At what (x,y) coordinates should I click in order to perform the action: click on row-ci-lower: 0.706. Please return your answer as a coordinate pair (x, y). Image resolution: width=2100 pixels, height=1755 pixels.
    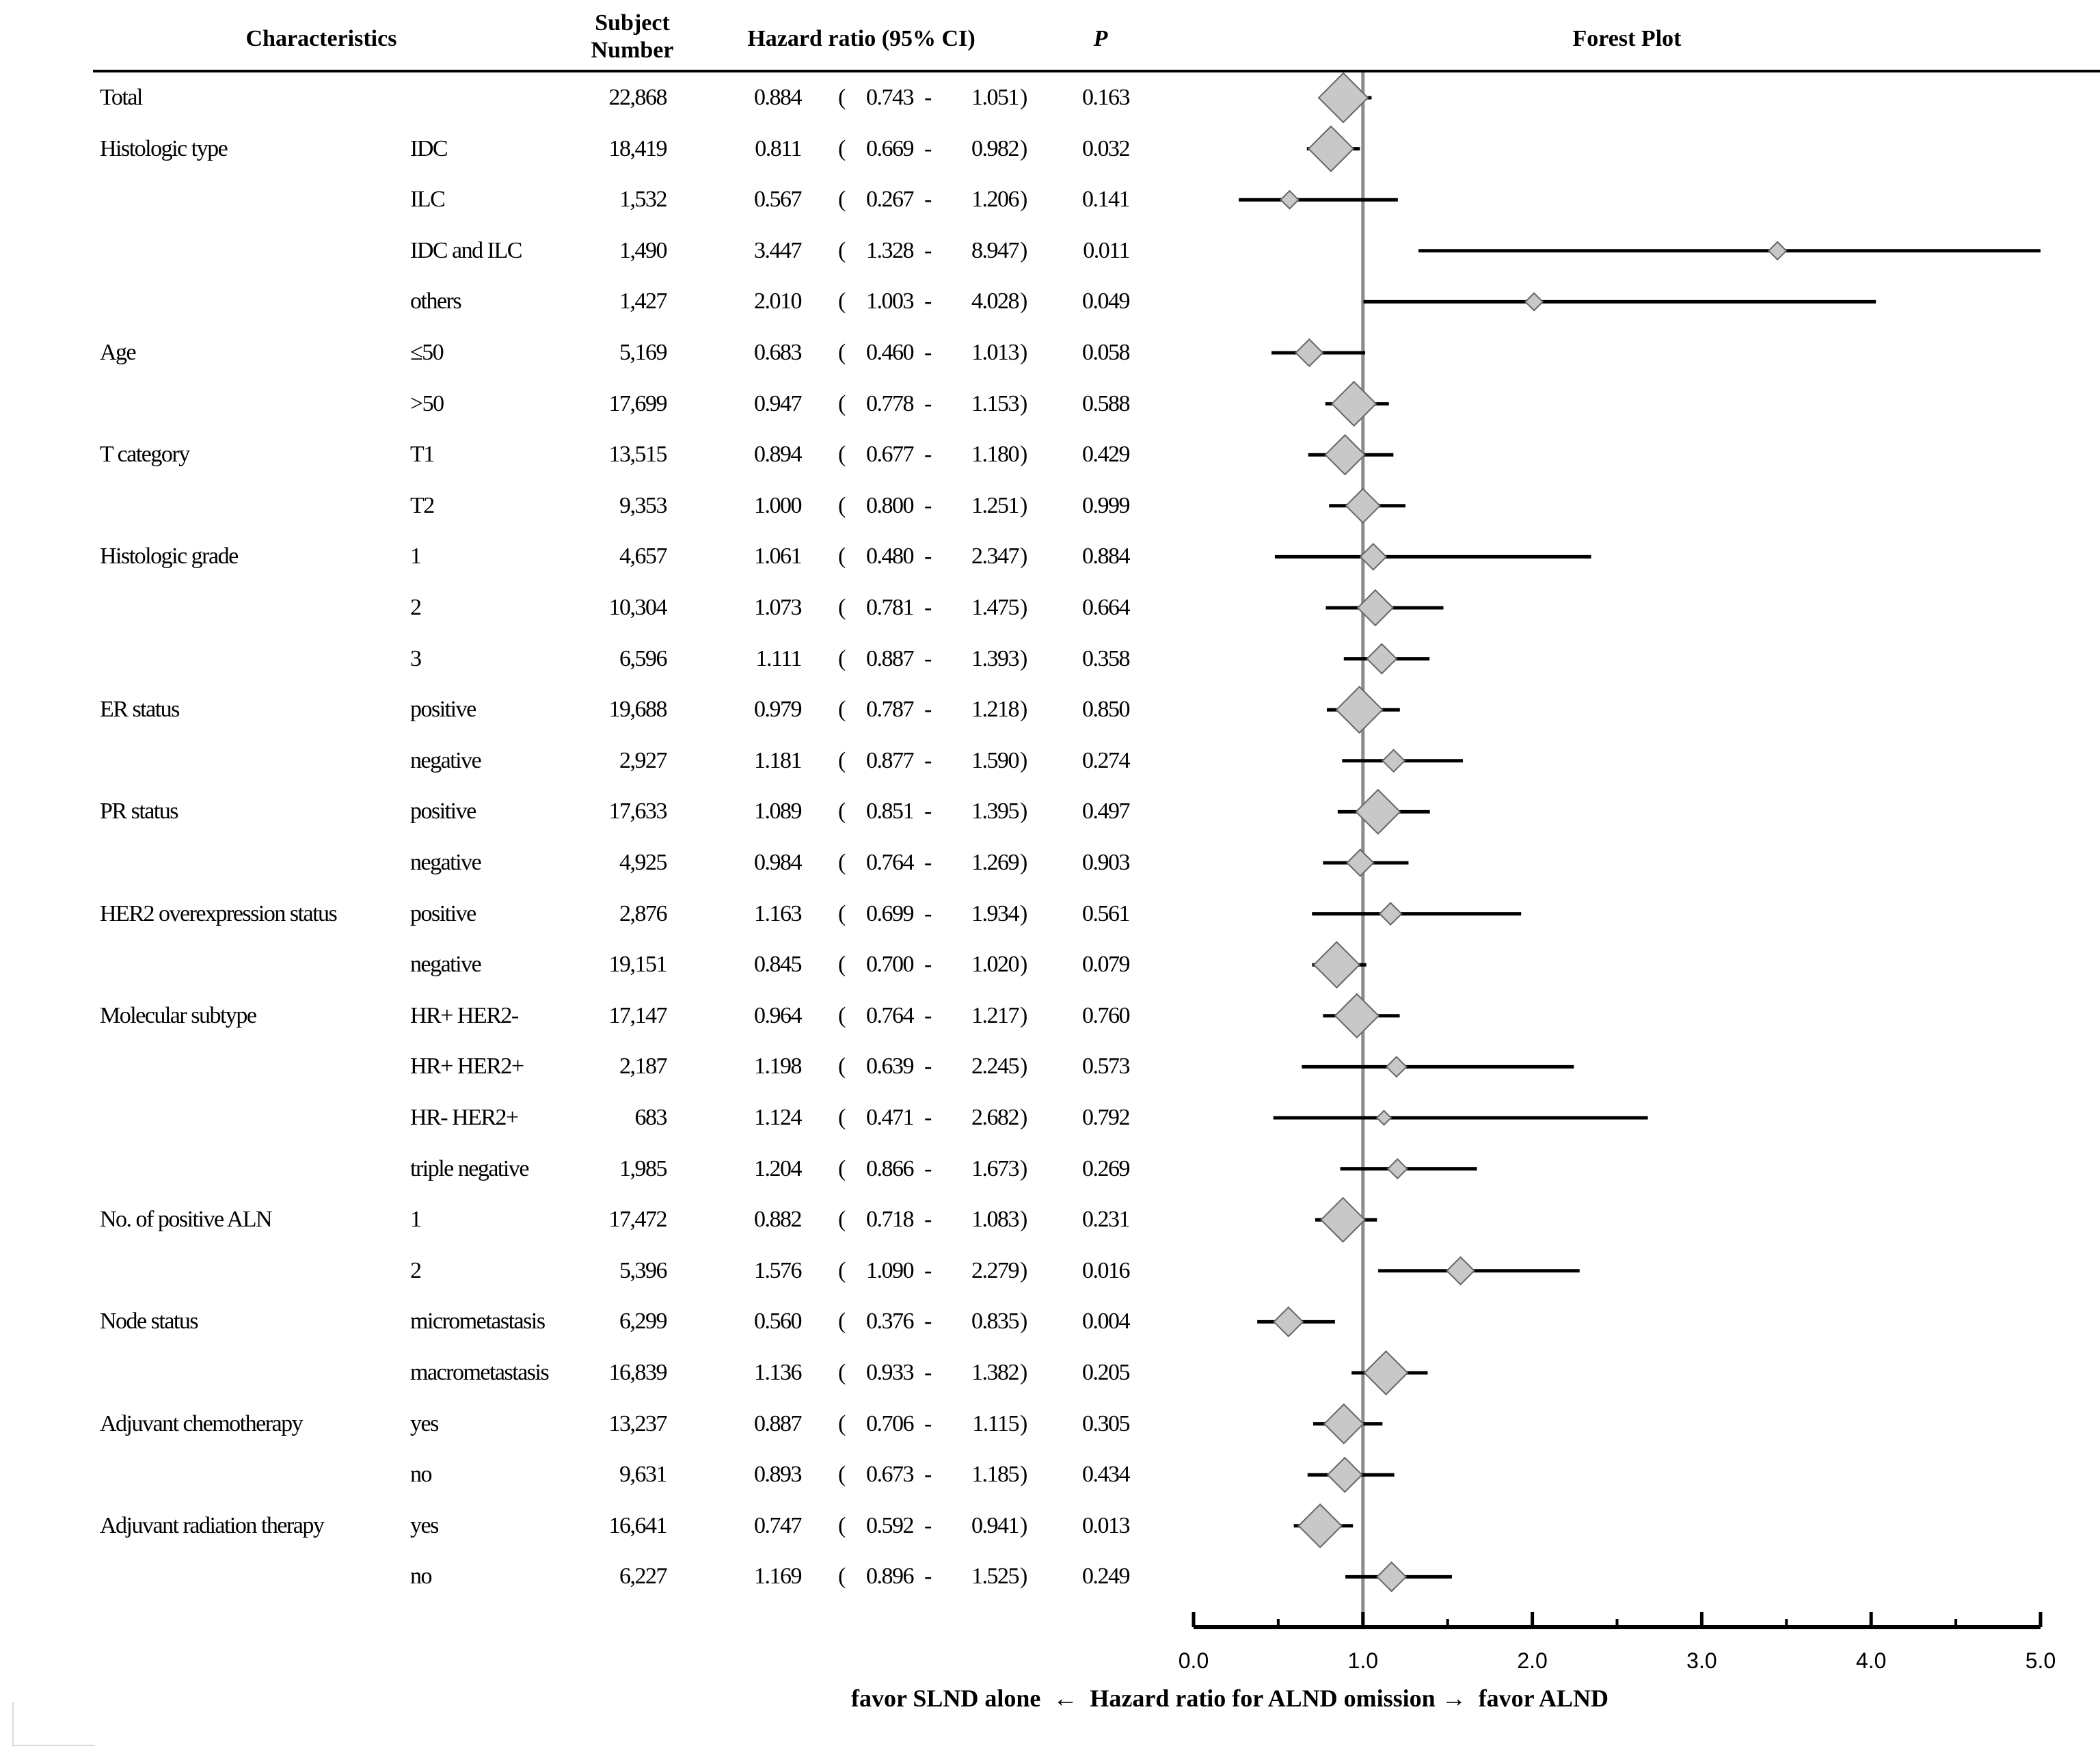
    Looking at the image, I should click on (891, 1423).